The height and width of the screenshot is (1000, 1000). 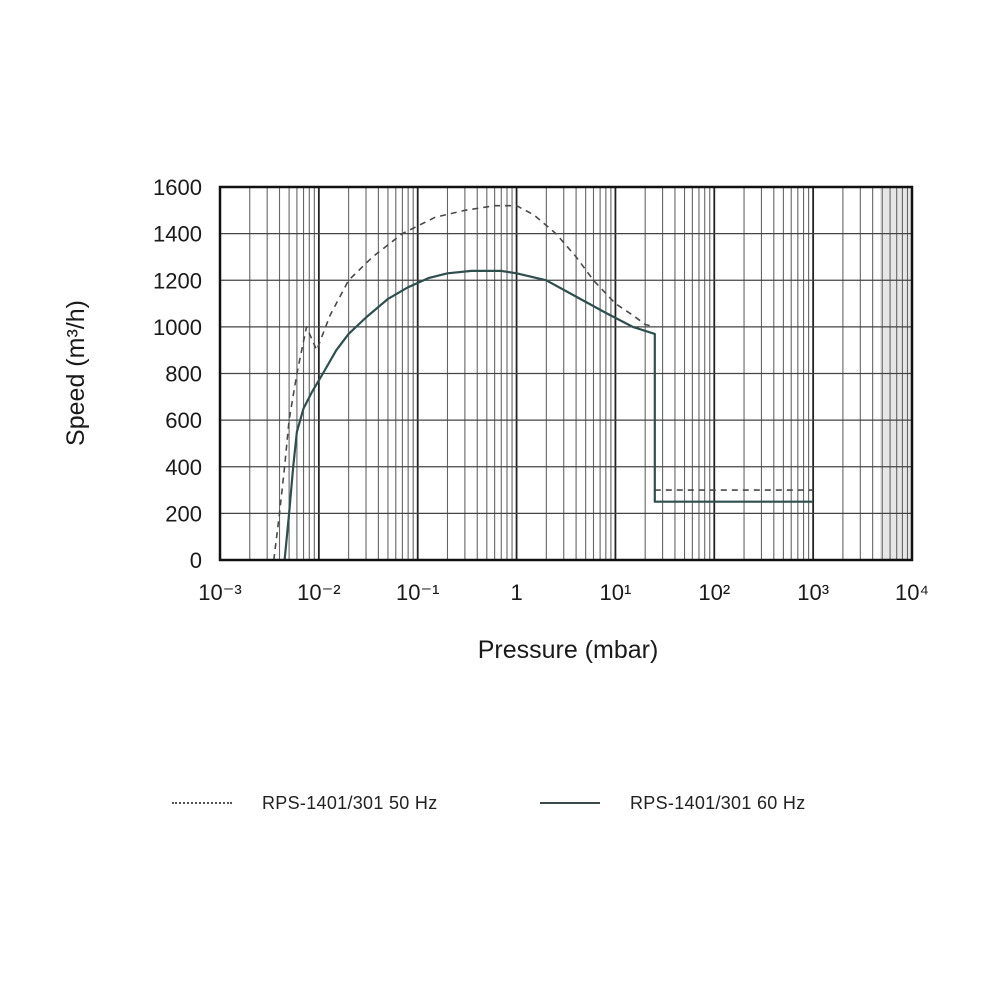 What do you see at coordinates (516, 592) in the screenshot?
I see `x-tick-label: 1` at bounding box center [516, 592].